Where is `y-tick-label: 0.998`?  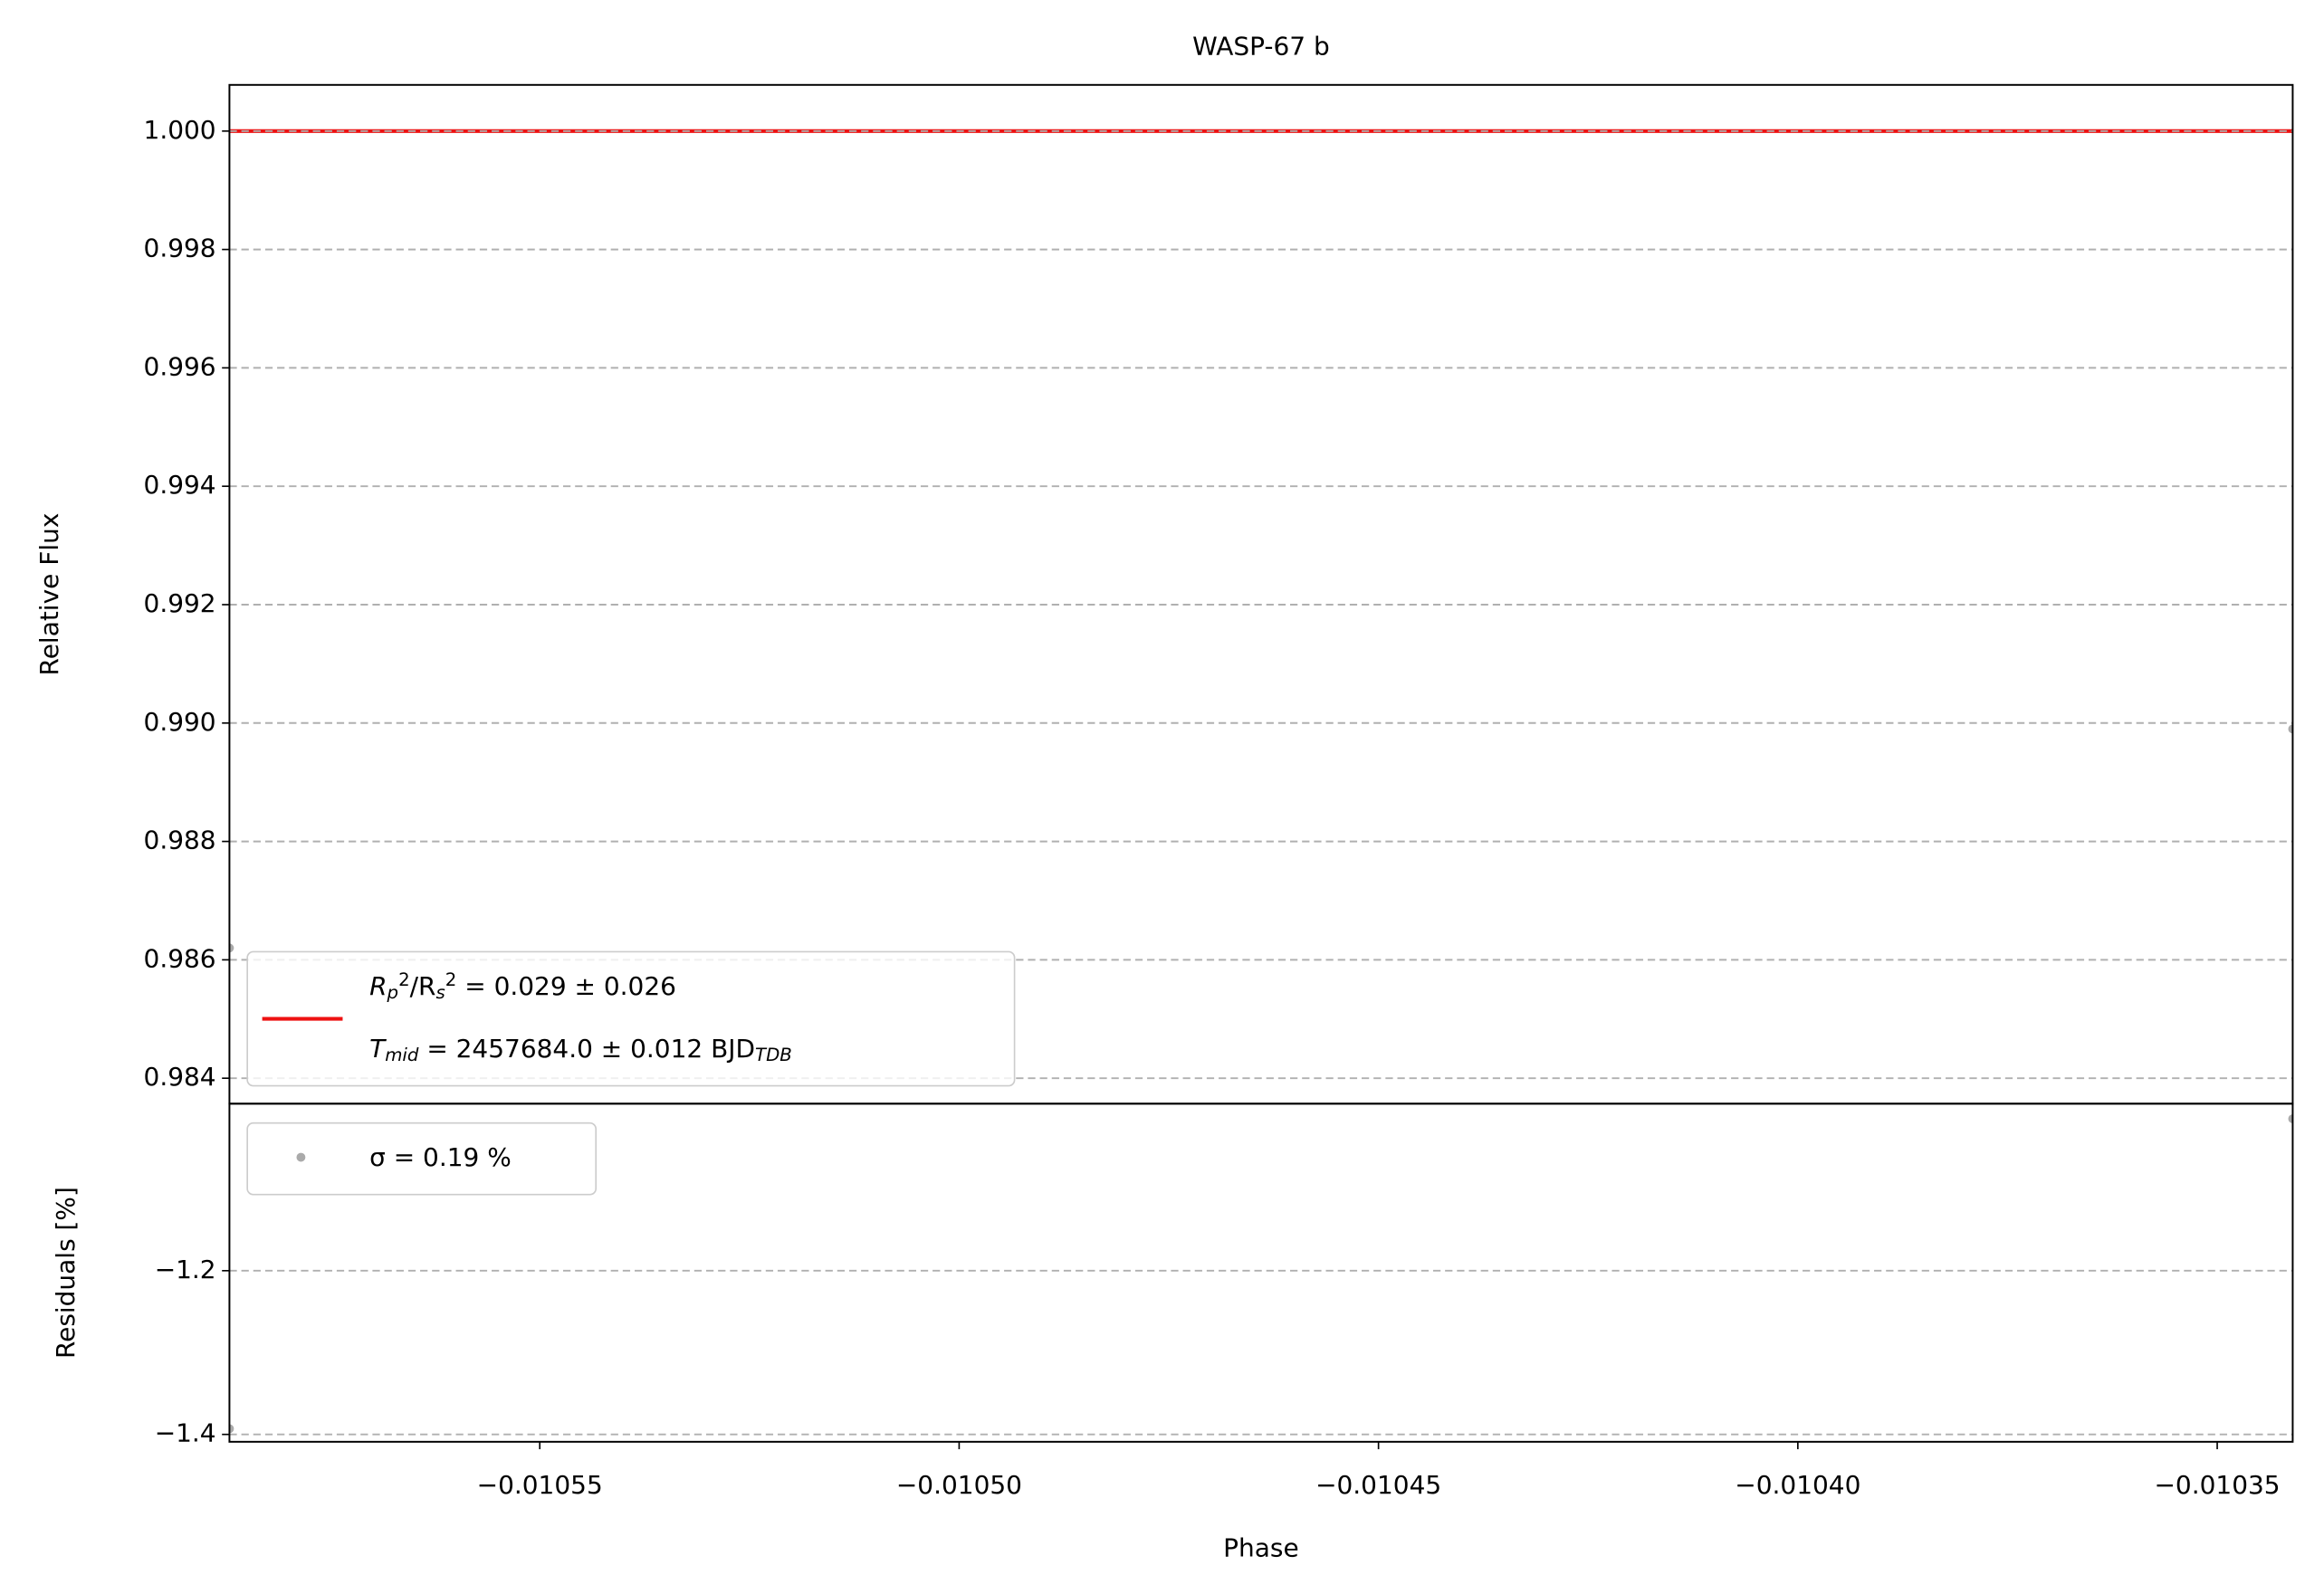 y-tick-label: 0.998 is located at coordinates (180, 249).